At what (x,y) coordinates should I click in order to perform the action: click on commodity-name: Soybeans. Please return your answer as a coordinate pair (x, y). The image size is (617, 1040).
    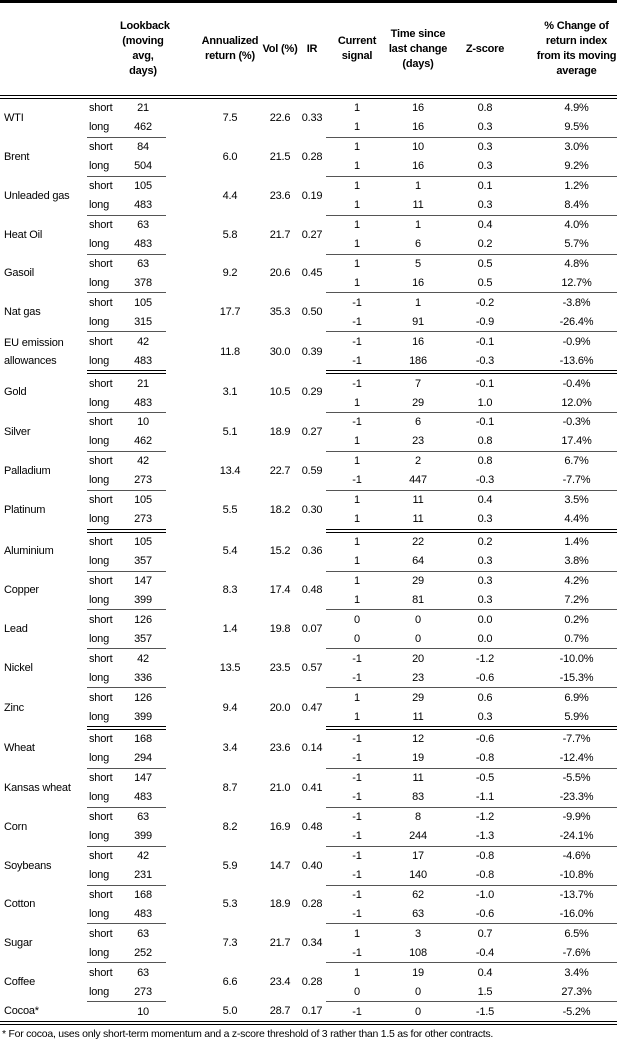
    Looking at the image, I should click on (28, 865).